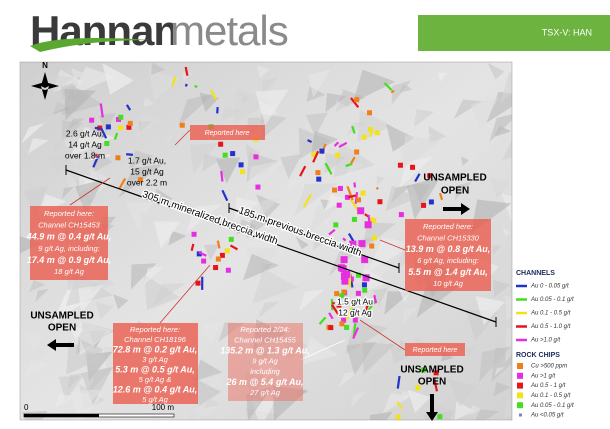  I want to click on annotation-text: over 2.2 m, so click(147, 182).